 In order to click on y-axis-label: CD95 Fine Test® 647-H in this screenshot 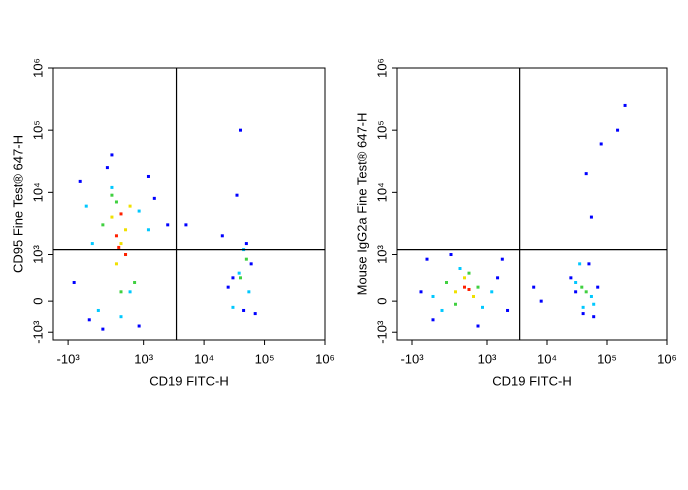, I will do `click(17, 204)`.